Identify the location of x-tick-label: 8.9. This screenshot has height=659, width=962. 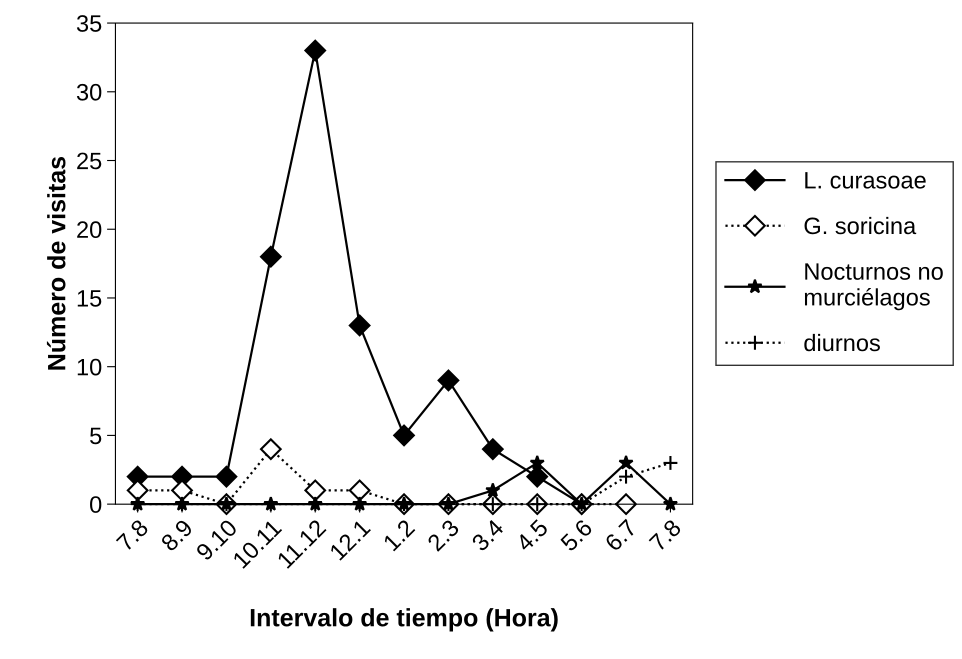
(177, 535).